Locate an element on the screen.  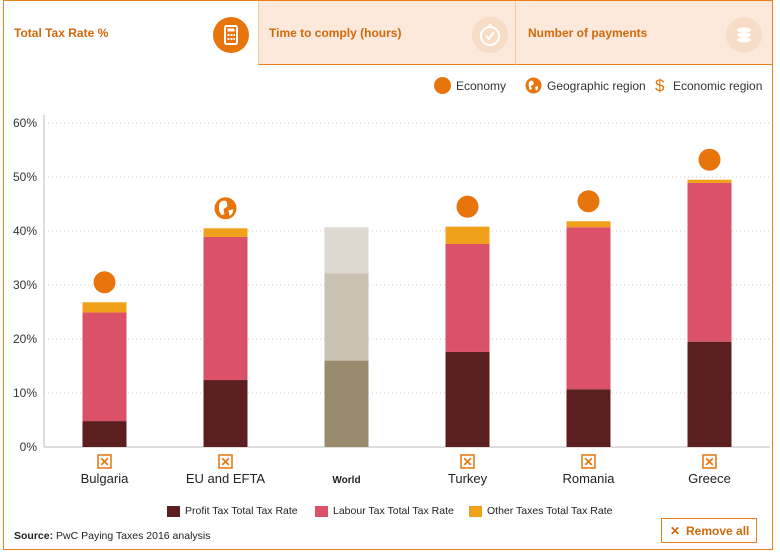
globe-icon is located at coordinates (533, 87).